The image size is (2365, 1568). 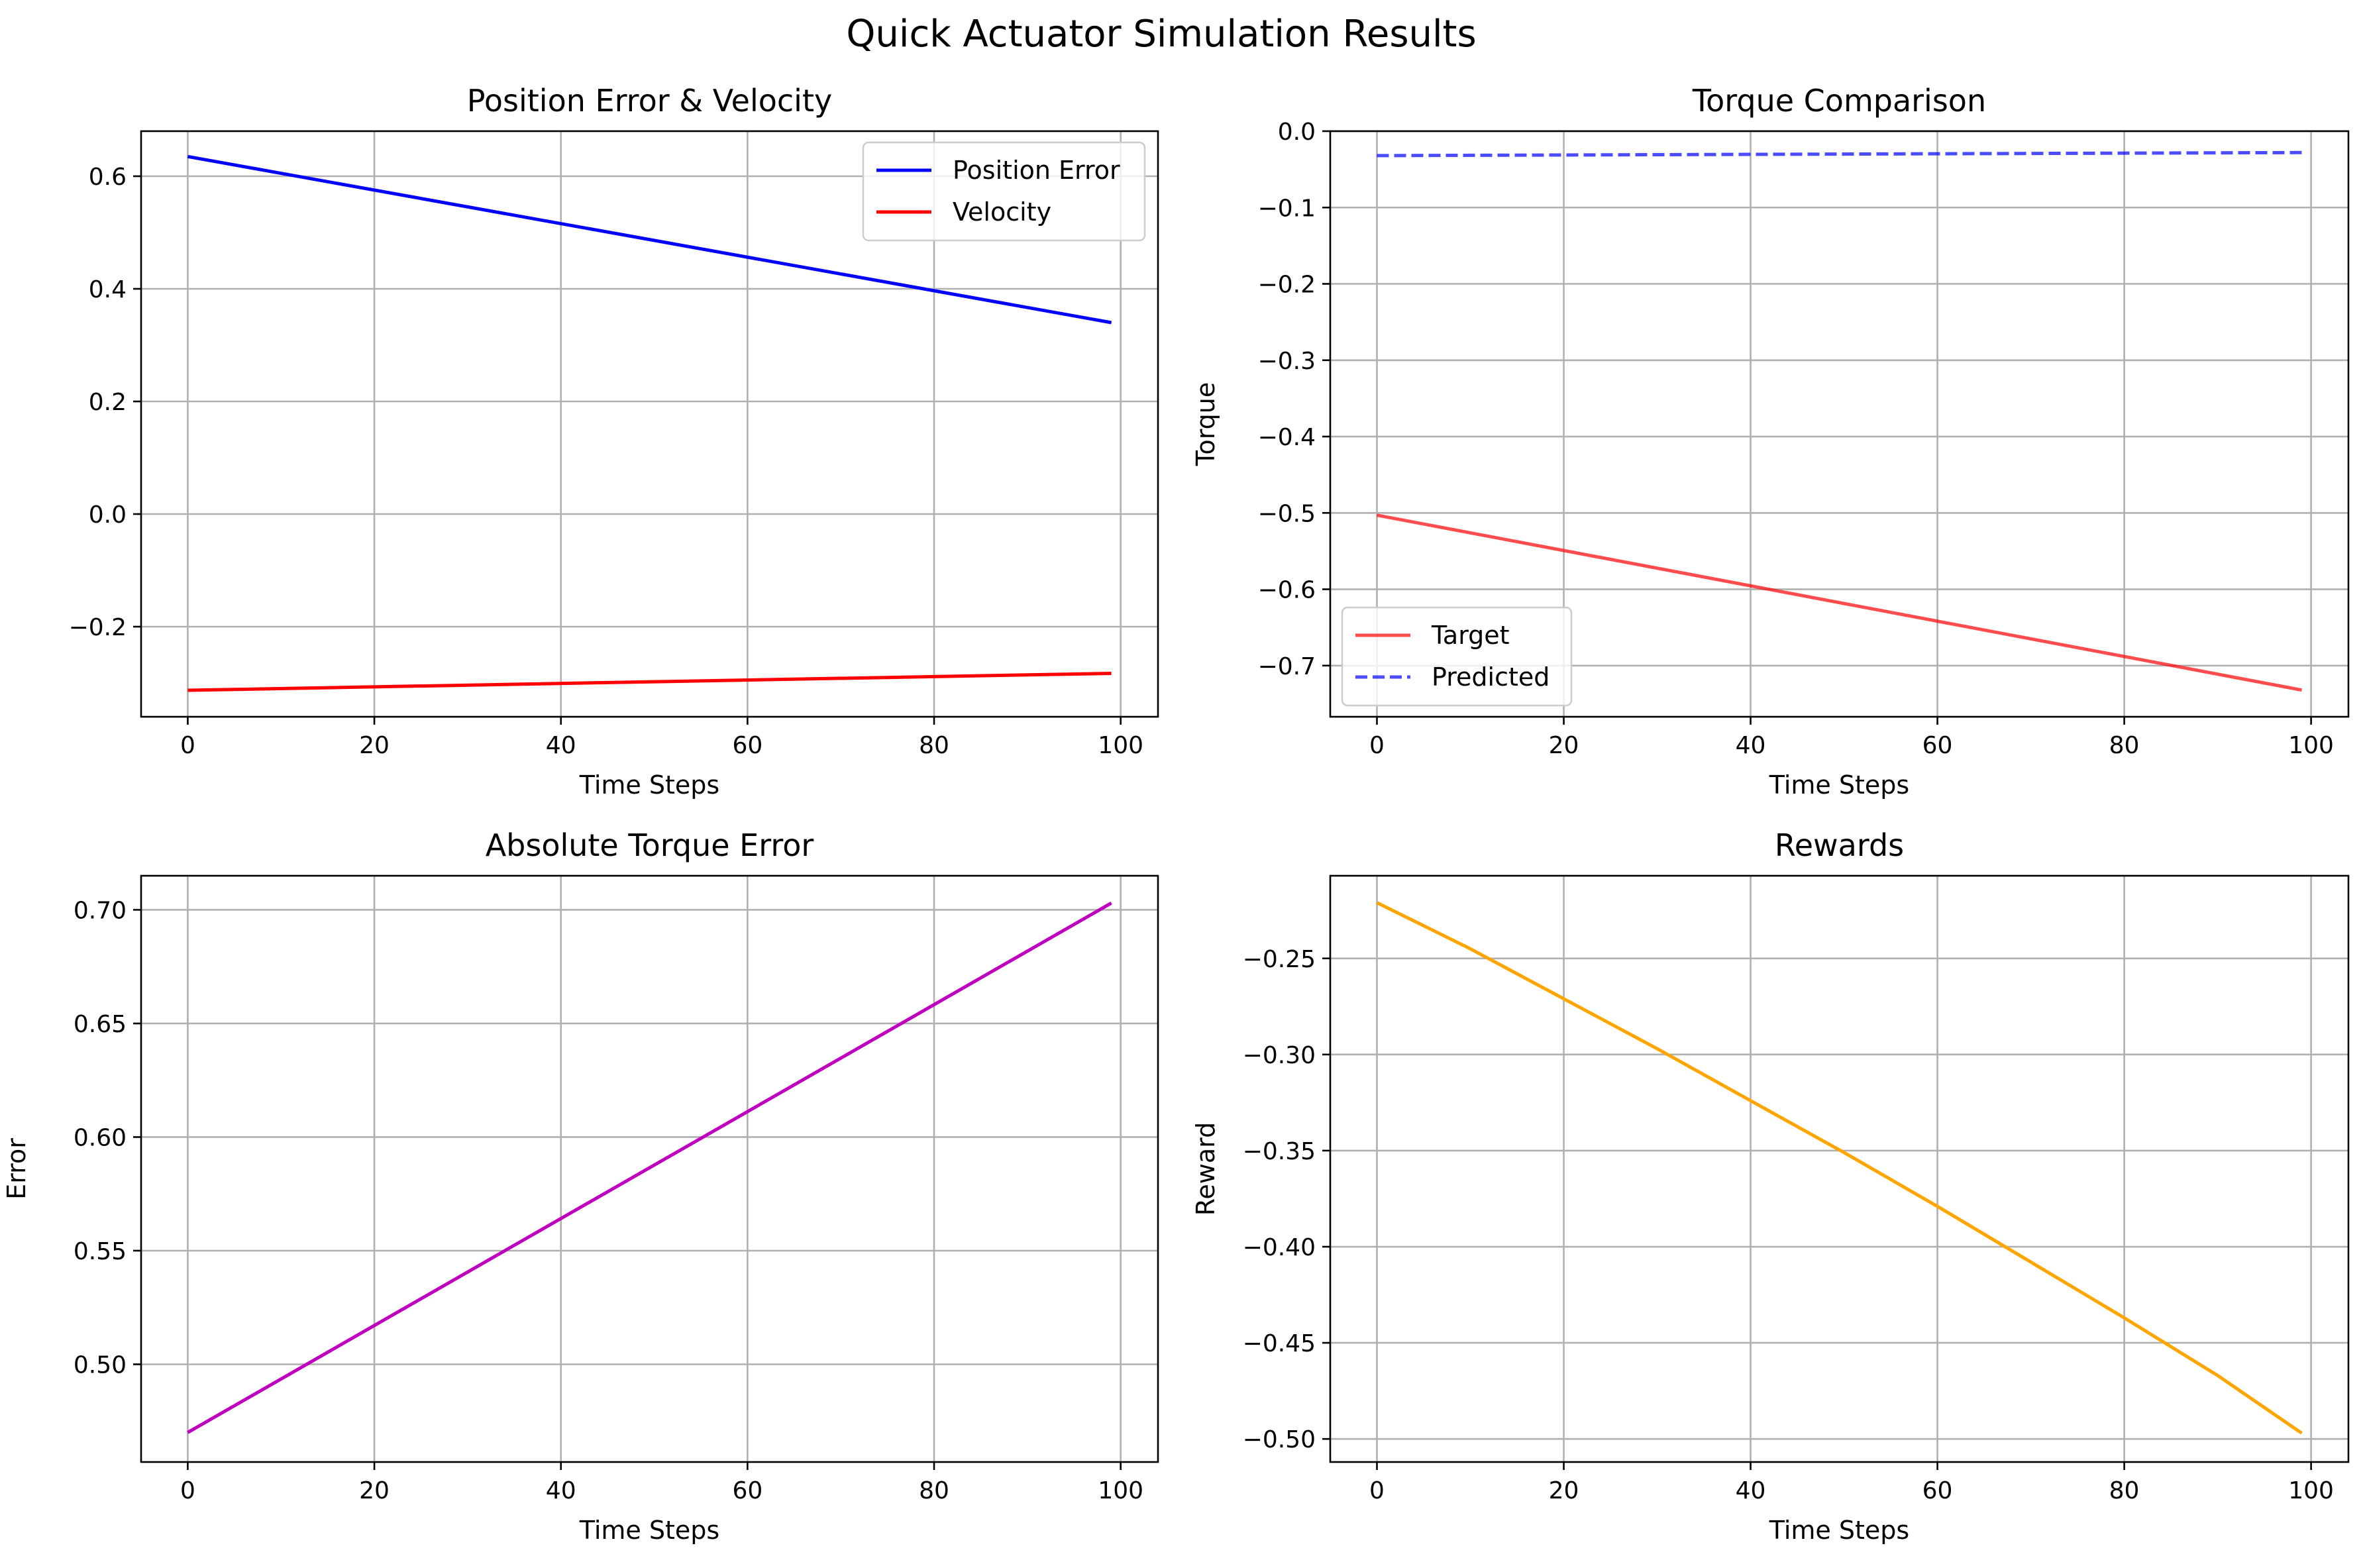 I want to click on chart-1-title: Torque Comparison, so click(x=1839, y=101).